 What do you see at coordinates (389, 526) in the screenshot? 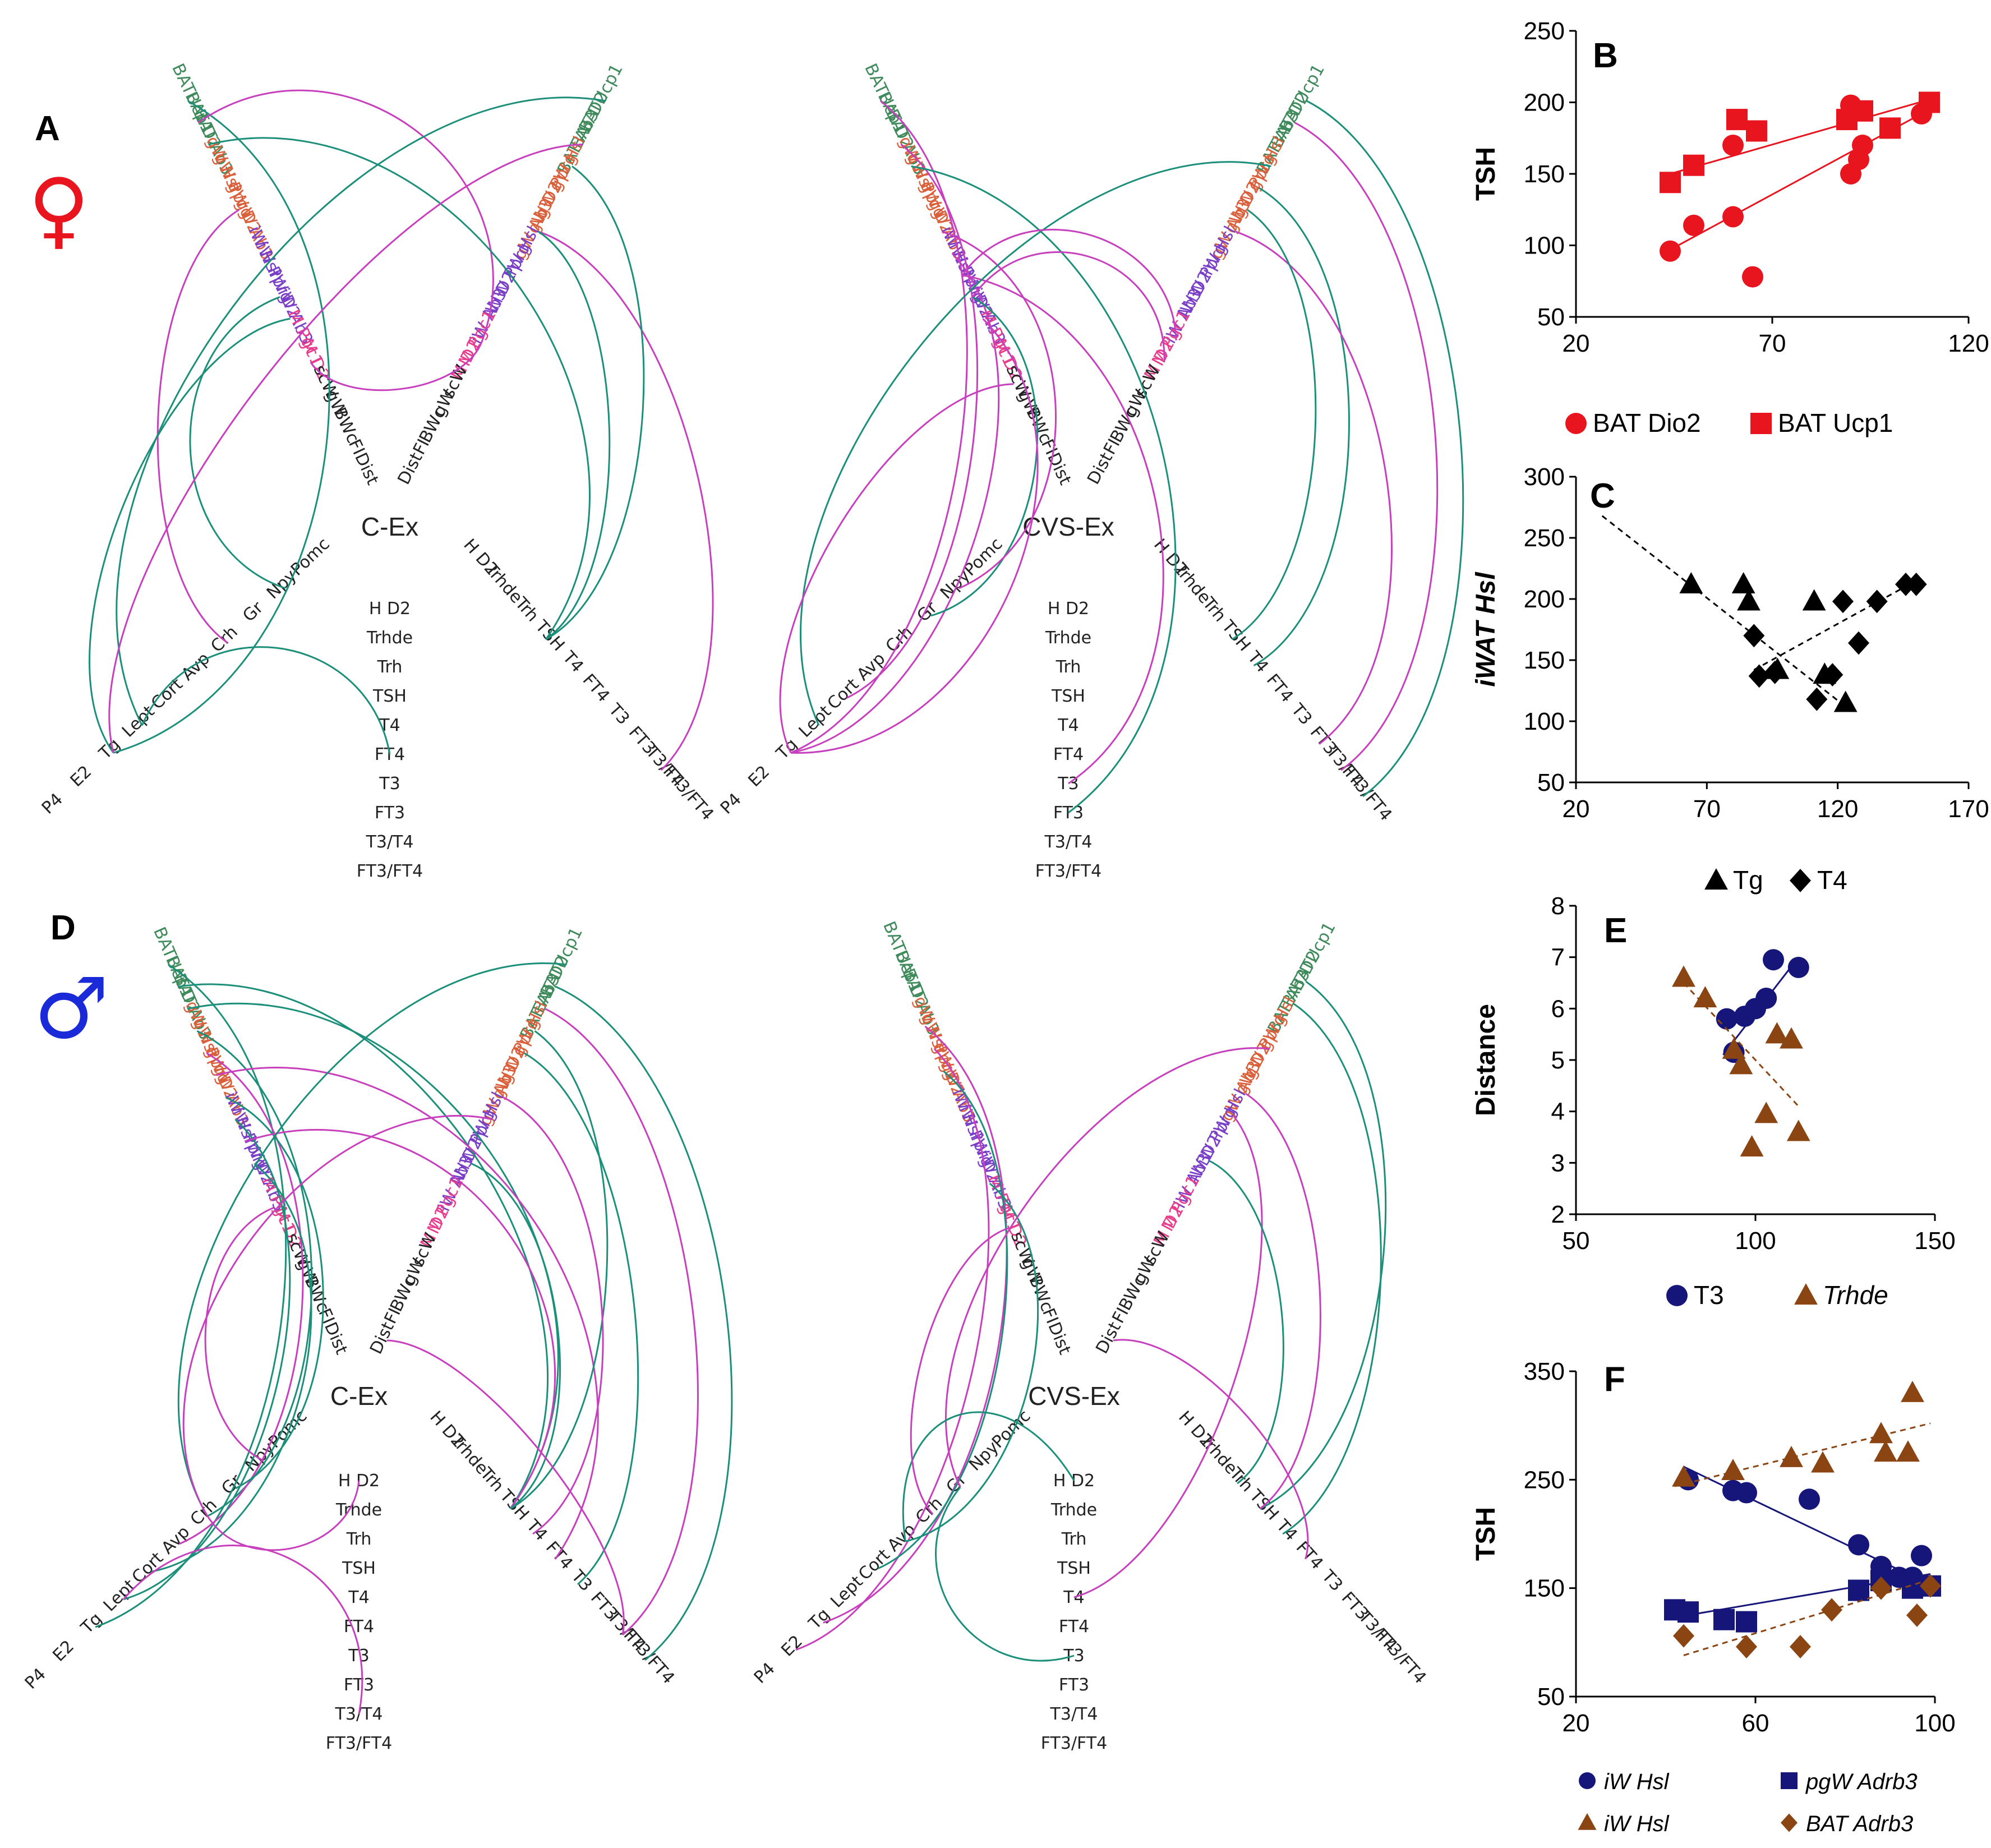
I see `diagram-title: C-Ex` at bounding box center [389, 526].